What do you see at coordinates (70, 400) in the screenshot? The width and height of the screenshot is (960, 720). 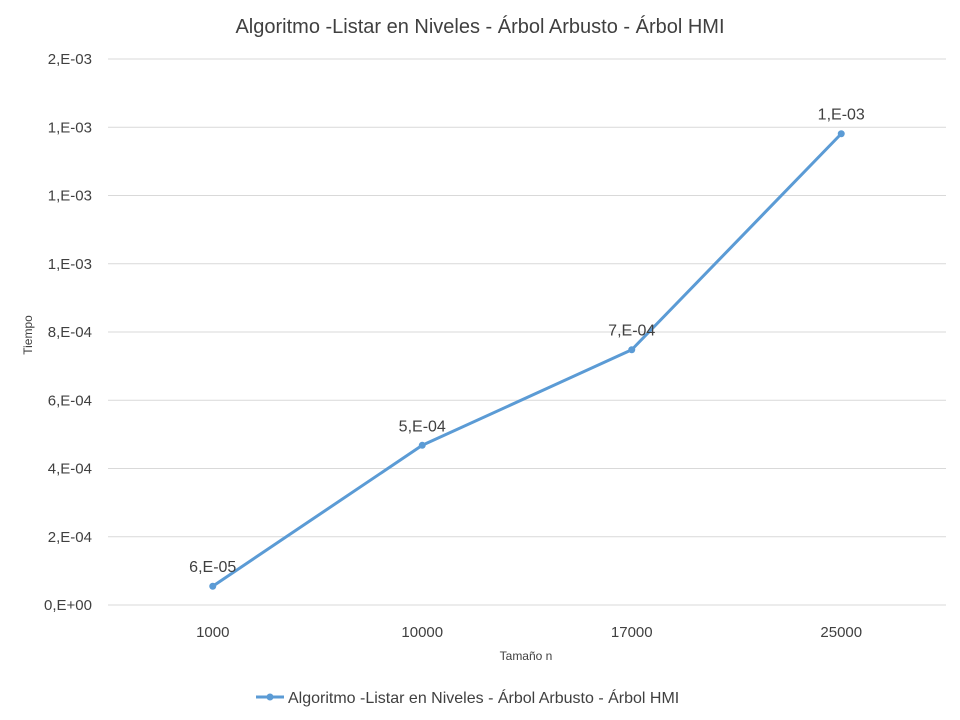 I see `y-tick-label: 6,E-04` at bounding box center [70, 400].